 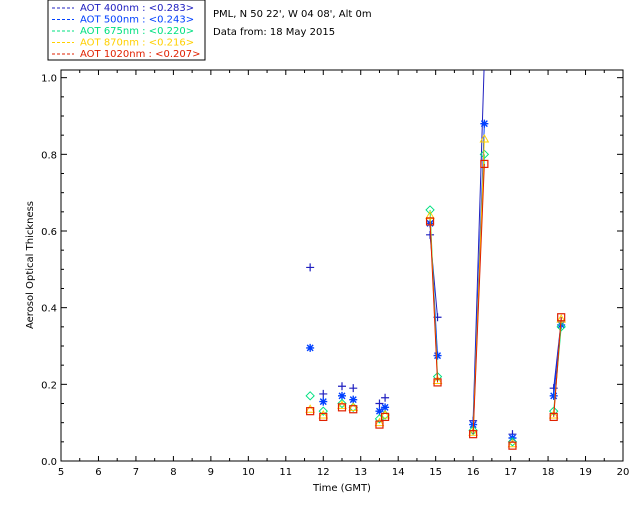 What do you see at coordinates (49, 309) in the screenshot?
I see `y-tick-label: 0.4` at bounding box center [49, 309].